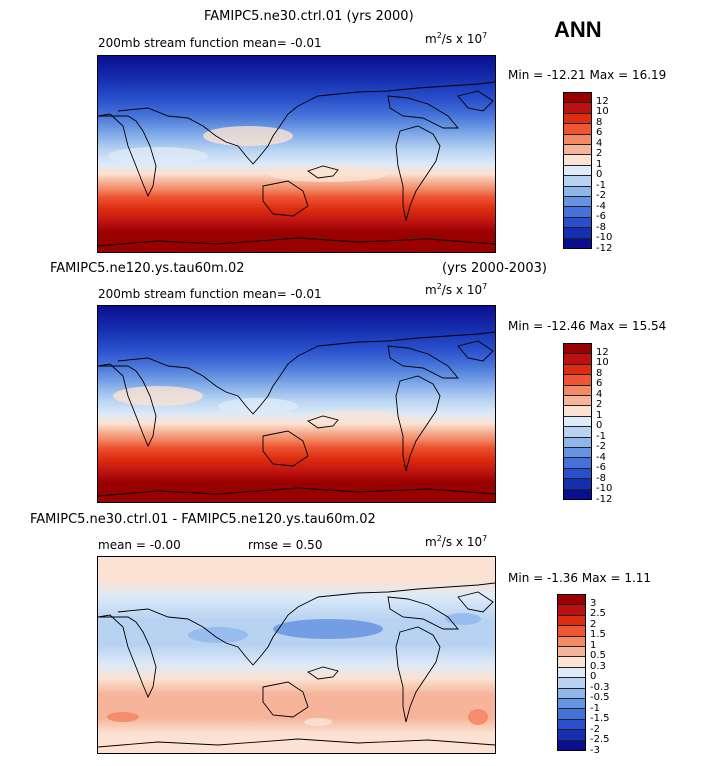 This screenshot has height=766, width=716. I want to click on panel1-subtitle: 200mb stream function mean= -0.01, so click(210, 43).